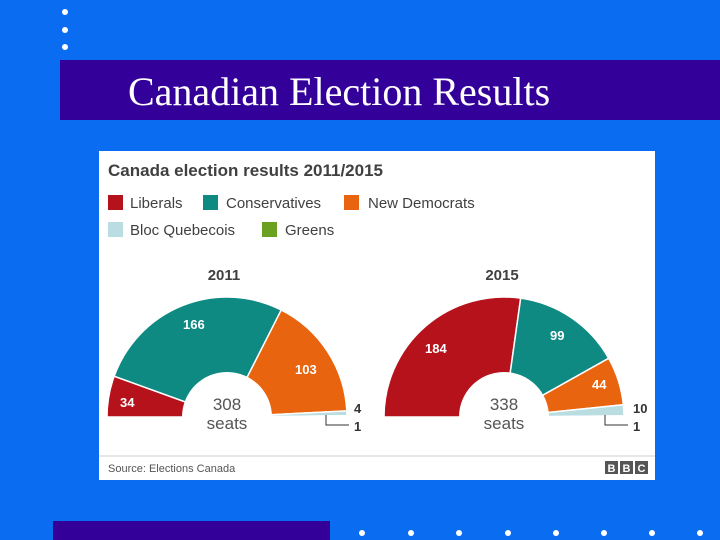 This screenshot has width=720, height=540. Describe the element at coordinates (642, 469) in the screenshot. I see `svg-text: C` at that location.